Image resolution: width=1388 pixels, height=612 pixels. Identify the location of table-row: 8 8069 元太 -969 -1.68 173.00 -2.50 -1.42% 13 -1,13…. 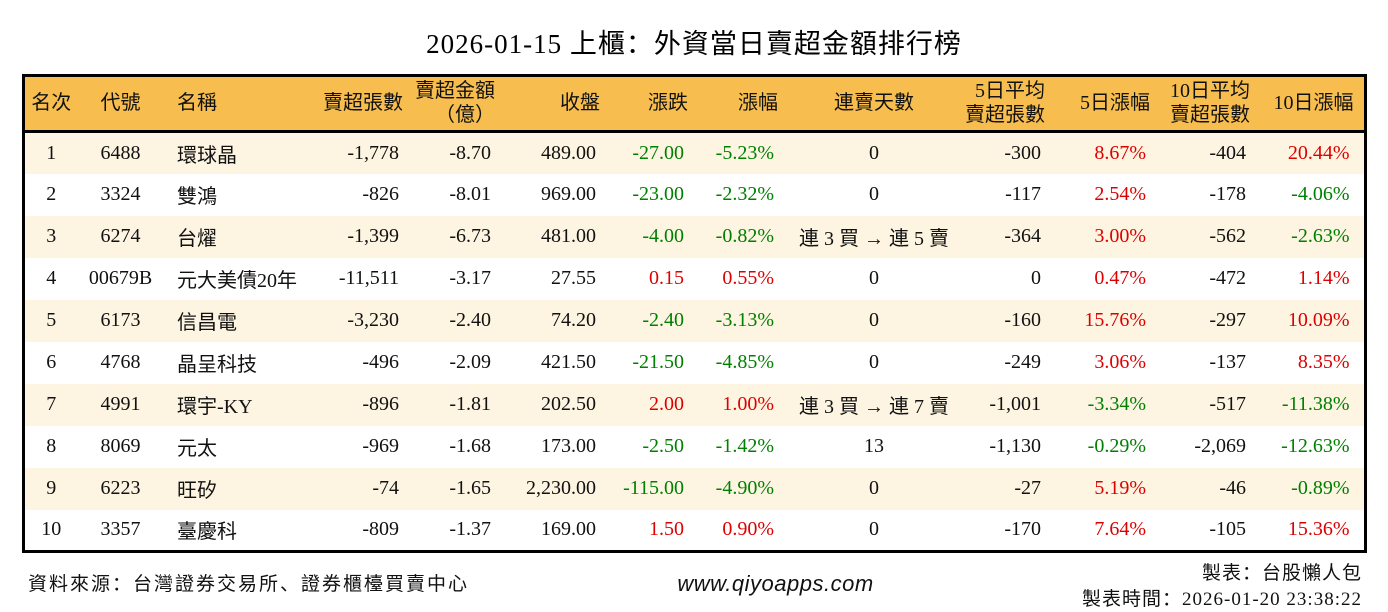
(694, 446).